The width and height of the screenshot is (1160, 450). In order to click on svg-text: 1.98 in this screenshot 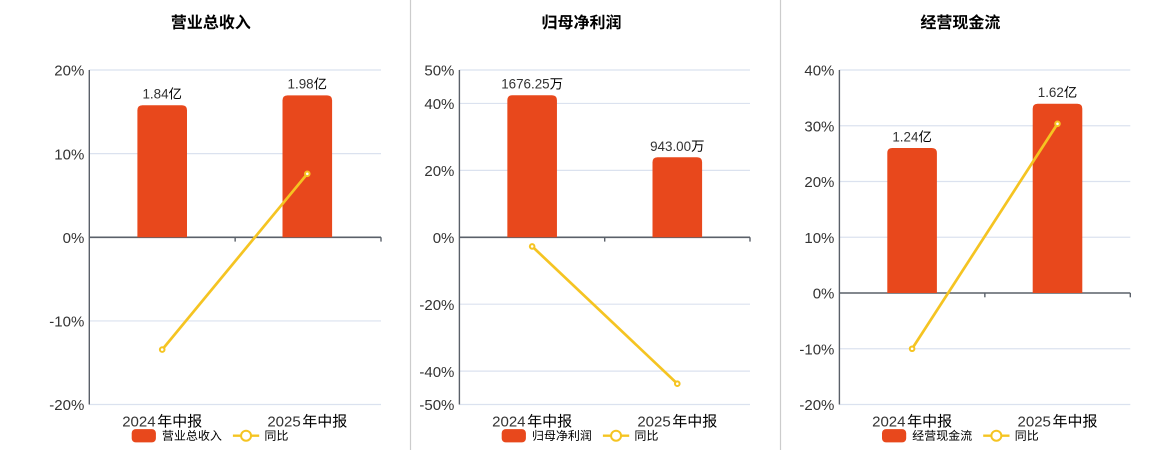, I will do `click(301, 84)`.